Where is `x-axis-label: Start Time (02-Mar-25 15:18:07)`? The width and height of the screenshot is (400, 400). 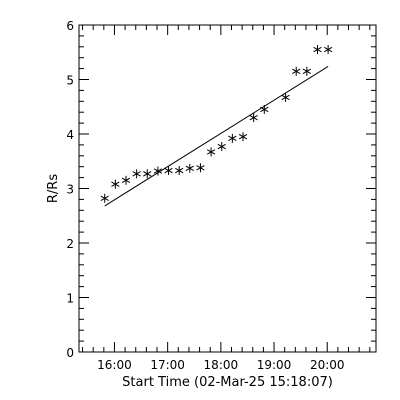 x-axis-label: Start Time (02-Mar-25 15:18:07) is located at coordinates (227, 382).